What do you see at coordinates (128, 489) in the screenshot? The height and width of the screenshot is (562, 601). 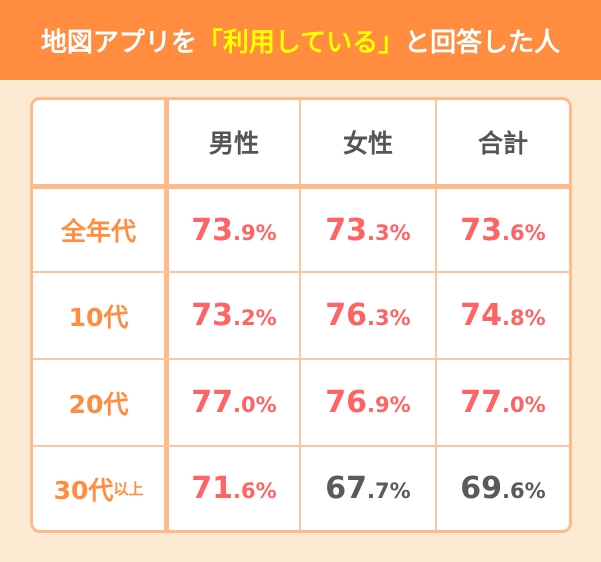 I see `row-label-suffix: 以上` at bounding box center [128, 489].